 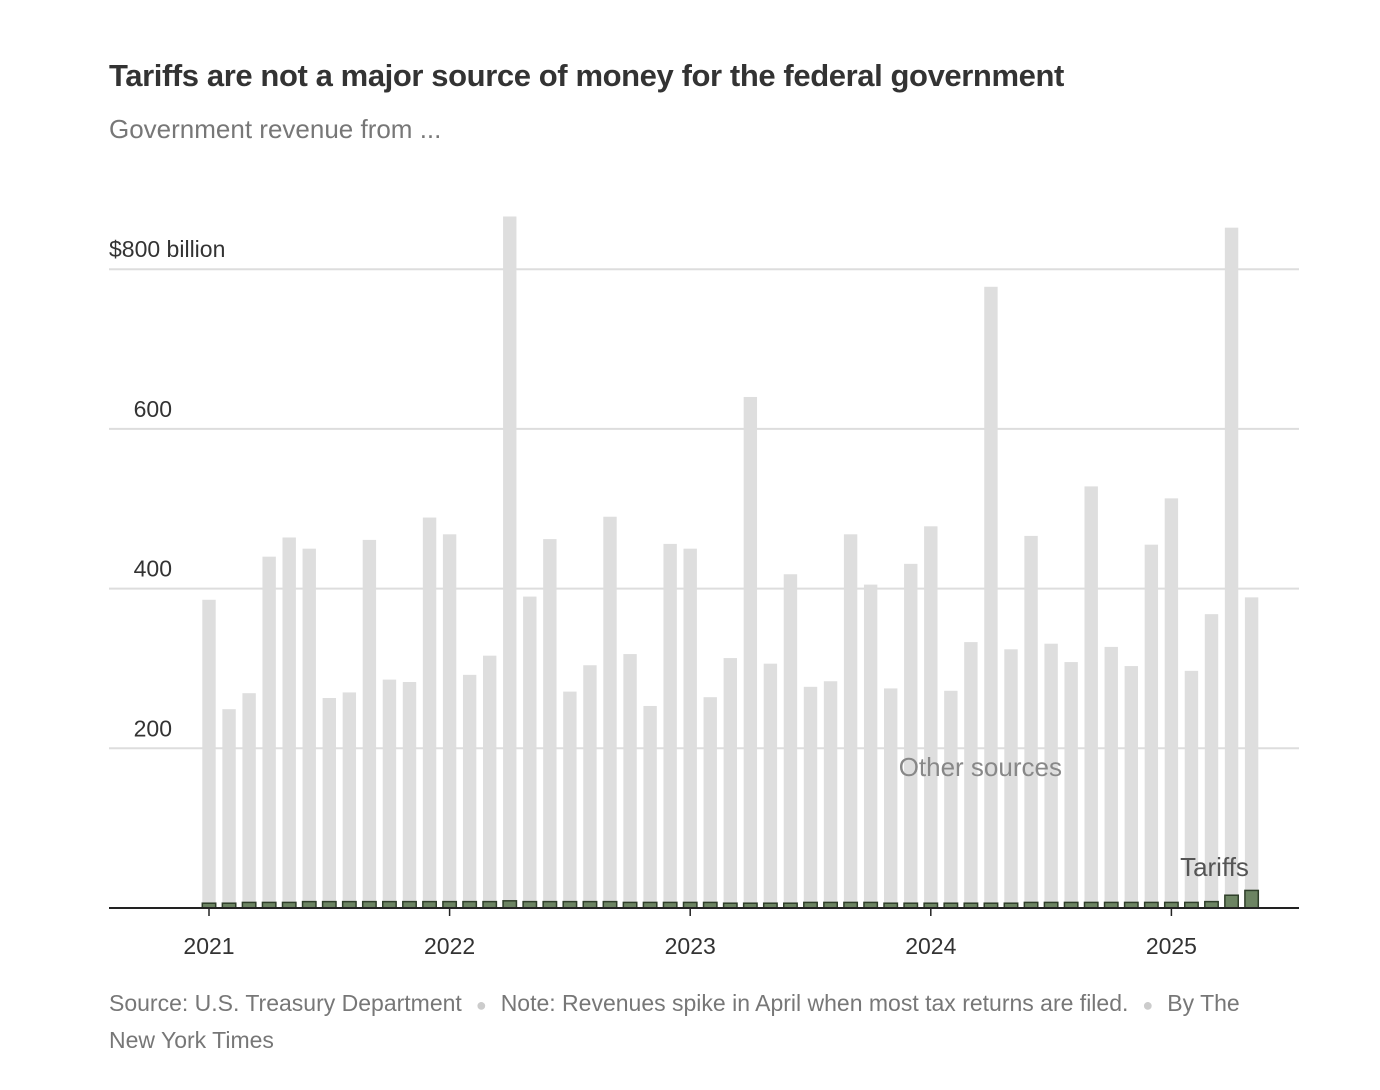 What do you see at coordinates (153, 728) in the screenshot?
I see `y-tick-label: 200` at bounding box center [153, 728].